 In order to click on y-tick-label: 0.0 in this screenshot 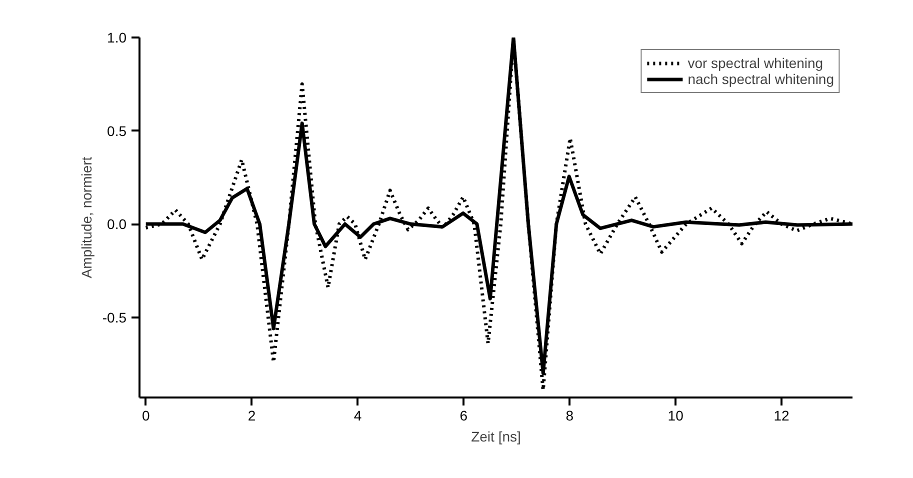, I will do `click(117, 224)`.